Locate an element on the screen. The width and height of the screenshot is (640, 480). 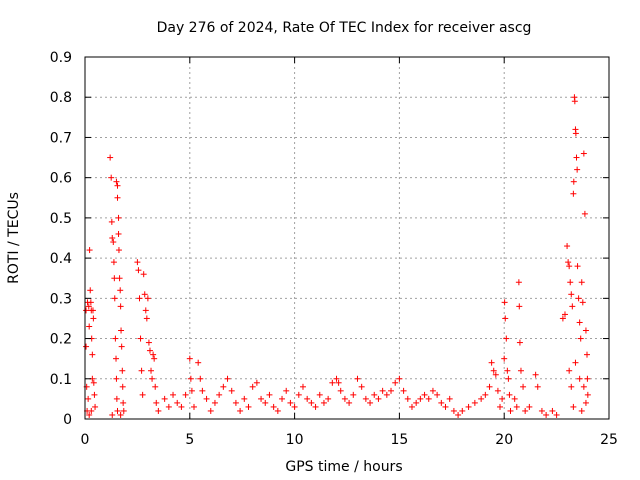
x-tick-label: 15 is located at coordinates (399, 440).